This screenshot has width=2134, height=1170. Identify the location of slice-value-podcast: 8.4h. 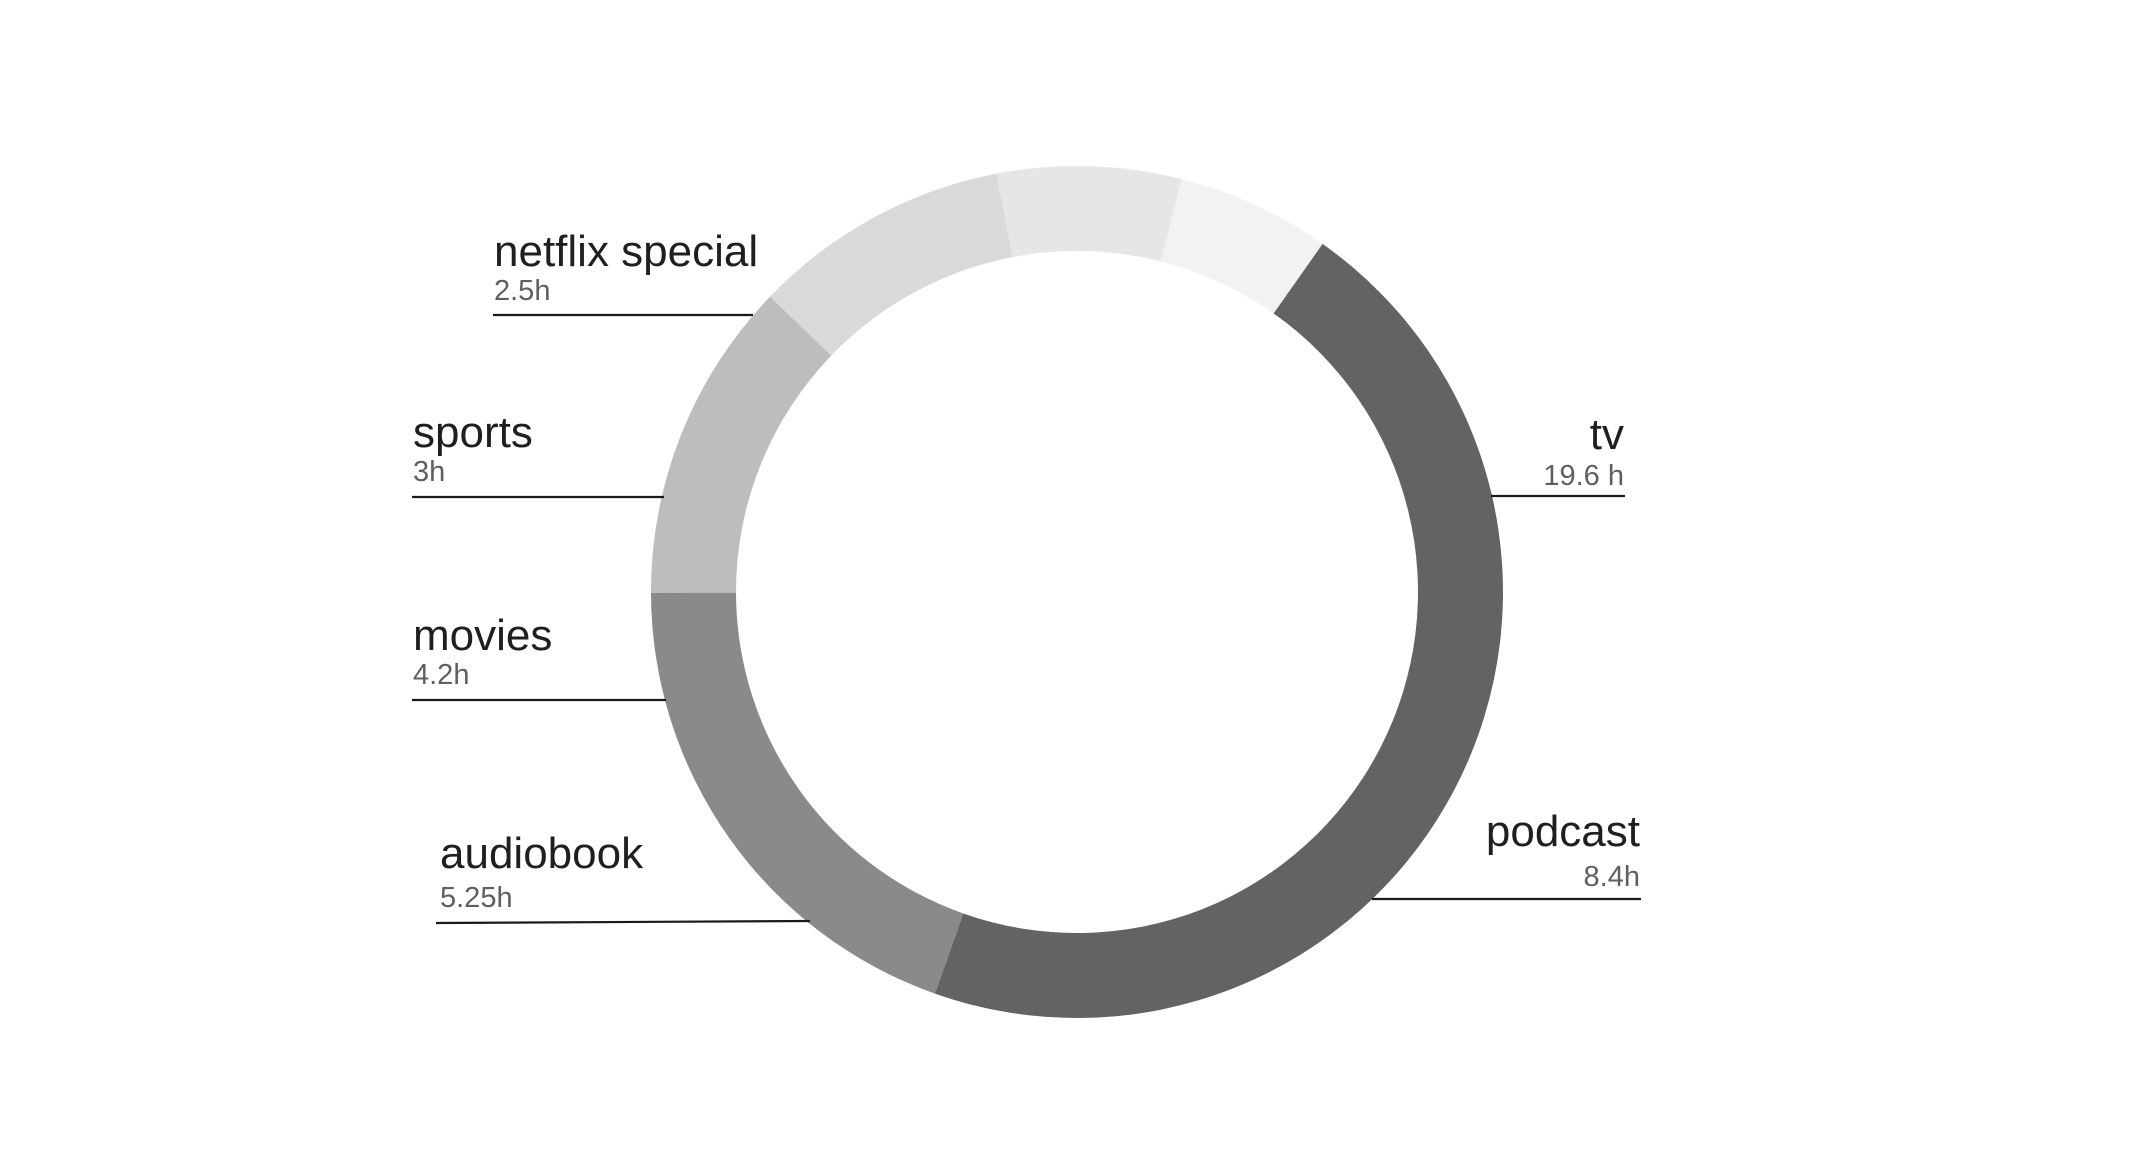
(1612, 877).